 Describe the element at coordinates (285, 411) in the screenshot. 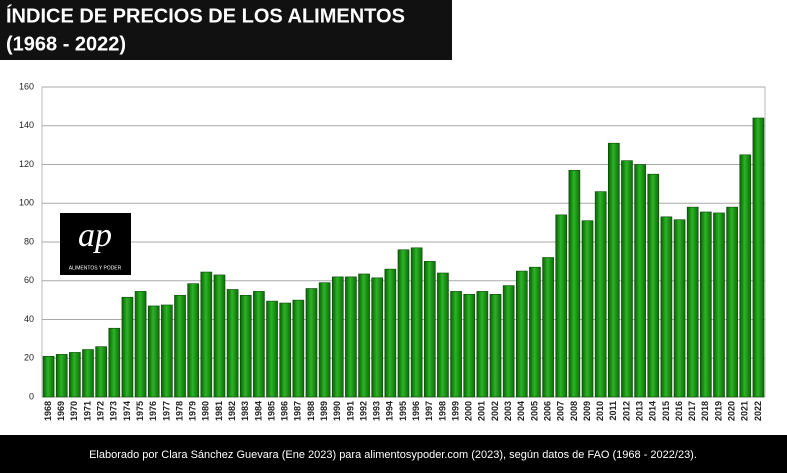

I see `x-tick-label: 1986` at that location.